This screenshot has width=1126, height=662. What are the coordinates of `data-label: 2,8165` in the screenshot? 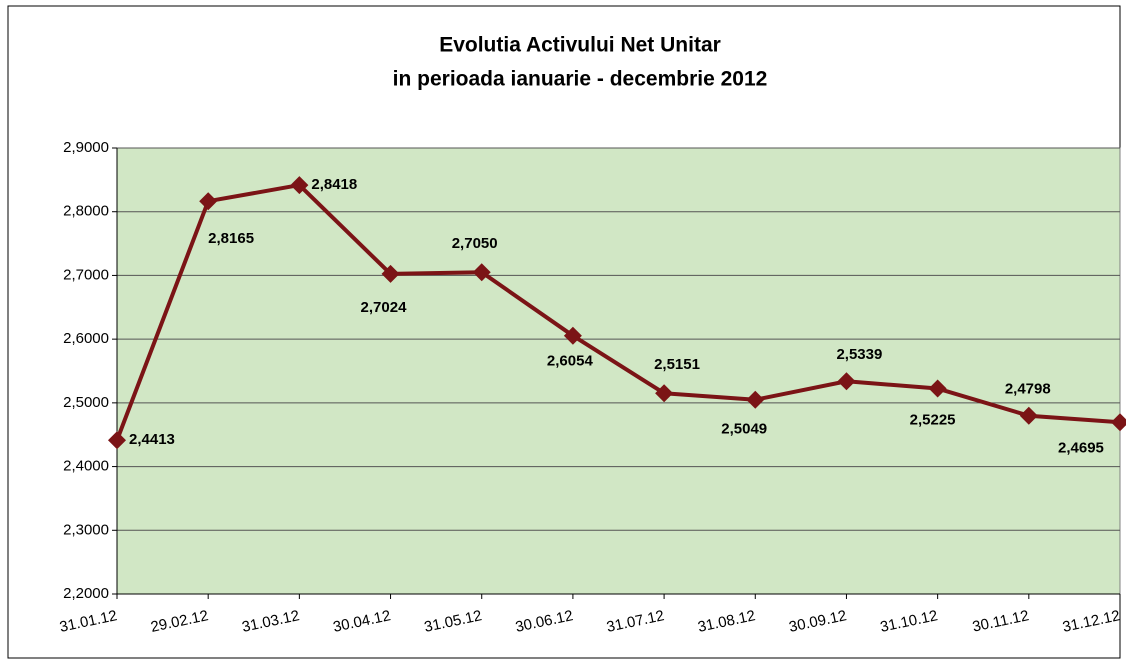 It's located at (231, 238).